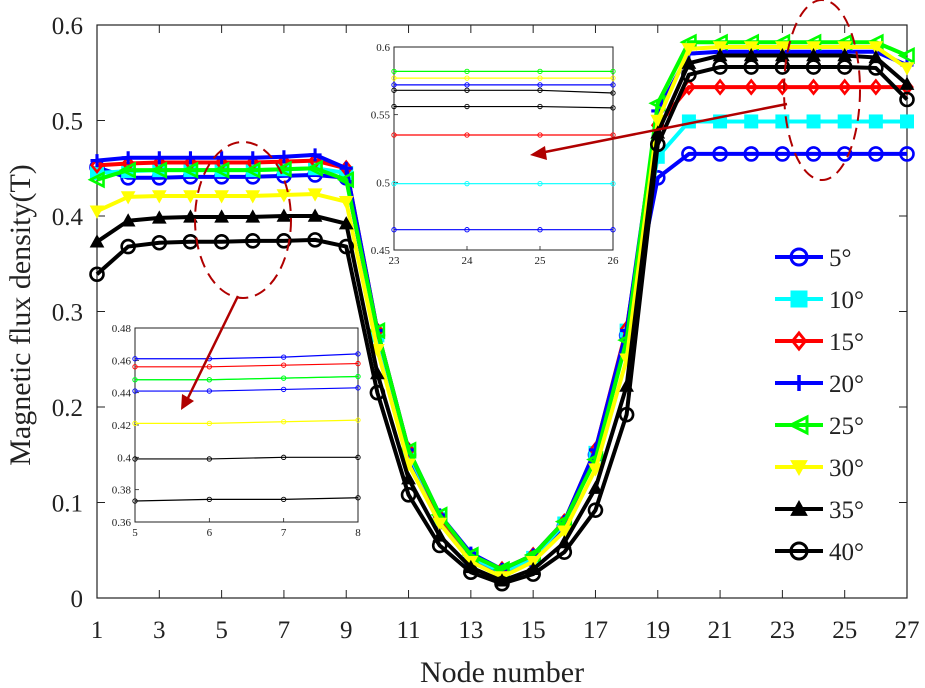  What do you see at coordinates (67, 313) in the screenshot?
I see `y-tick-label: 0.3` at bounding box center [67, 313].